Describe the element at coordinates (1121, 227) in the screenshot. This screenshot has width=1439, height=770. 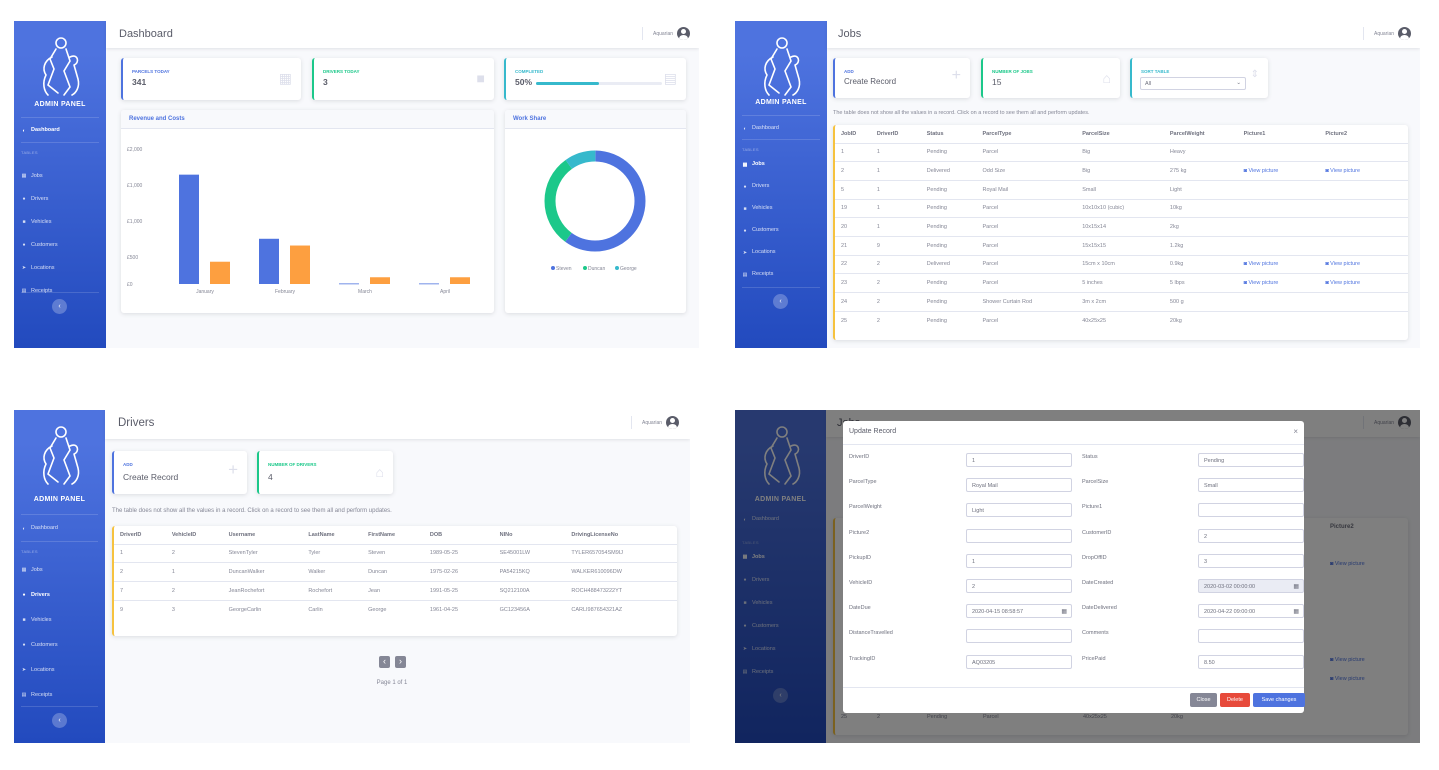
I see `table-row: 20 1 Pending Parcel 10x15x14 2kg` at that location.